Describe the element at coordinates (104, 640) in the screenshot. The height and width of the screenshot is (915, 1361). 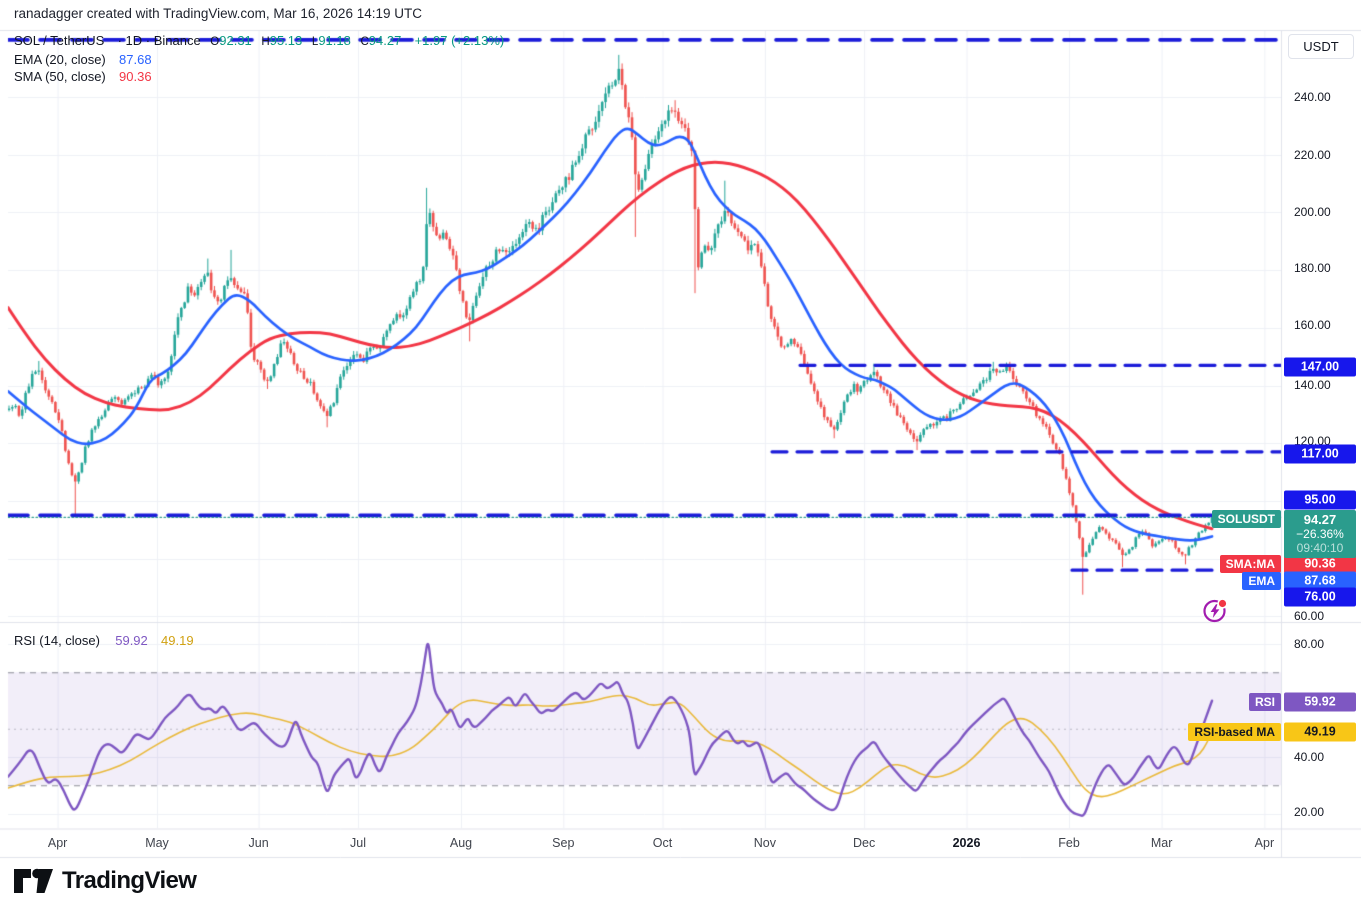
I see `rsi-legend-row: RSI (14, close) 59.92 49.19` at that location.